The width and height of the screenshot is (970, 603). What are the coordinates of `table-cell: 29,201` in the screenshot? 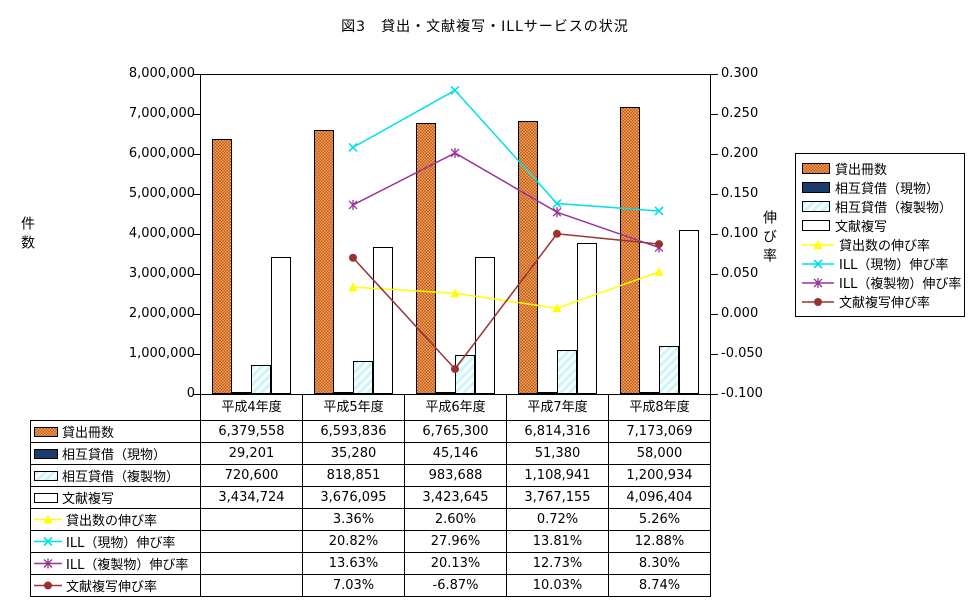 It's located at (251, 453).